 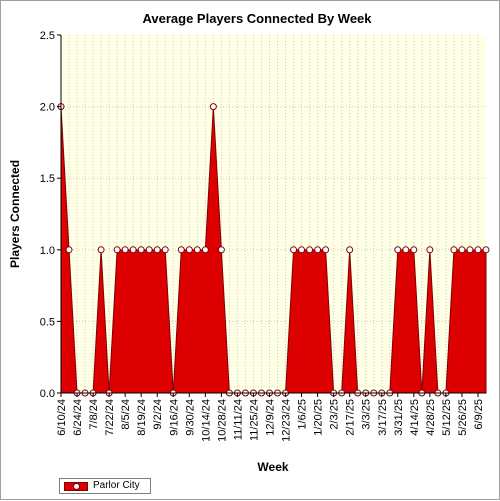 What do you see at coordinates (142, 417) in the screenshot?
I see `x-tick-label: 8/19/24` at bounding box center [142, 417].